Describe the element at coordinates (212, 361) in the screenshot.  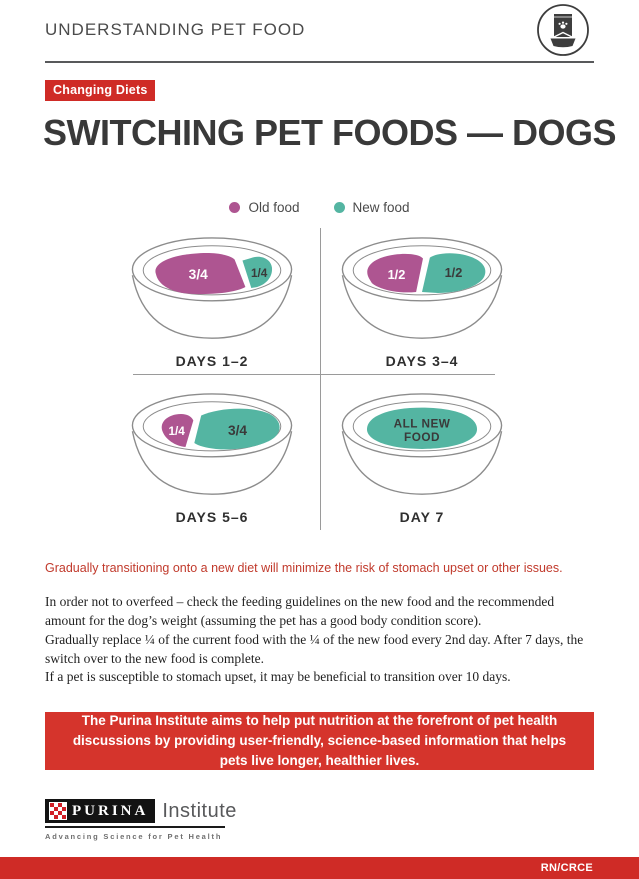
I see `bowl-caption: DAYS 1–2` at that location.